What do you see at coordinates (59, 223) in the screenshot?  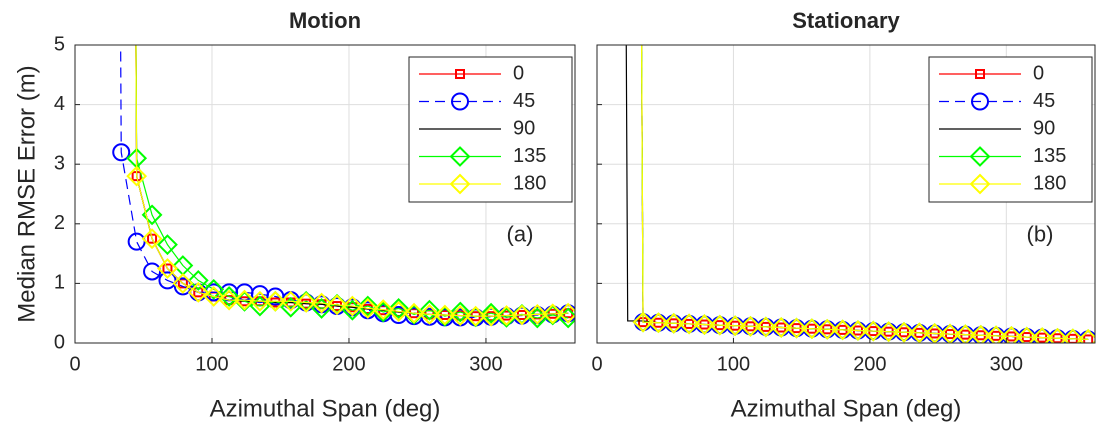 I see `y-tick-label: 2` at bounding box center [59, 223].